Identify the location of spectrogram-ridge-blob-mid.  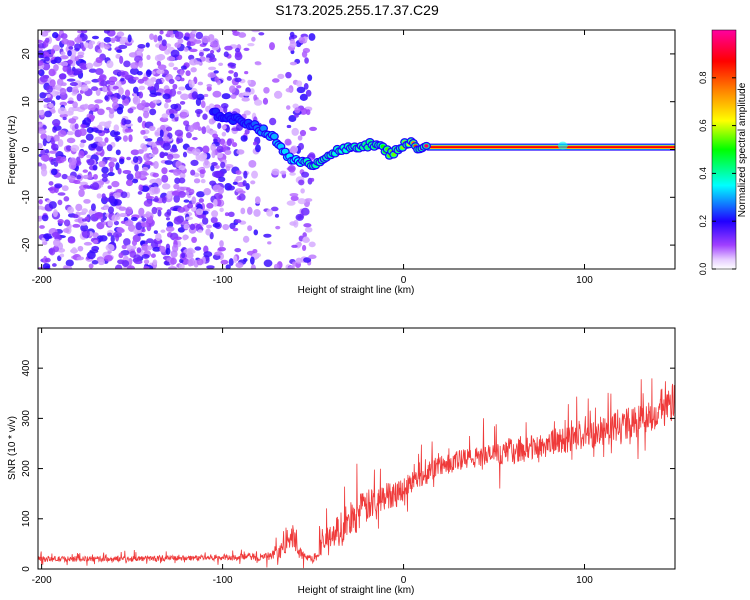
(274, 136).